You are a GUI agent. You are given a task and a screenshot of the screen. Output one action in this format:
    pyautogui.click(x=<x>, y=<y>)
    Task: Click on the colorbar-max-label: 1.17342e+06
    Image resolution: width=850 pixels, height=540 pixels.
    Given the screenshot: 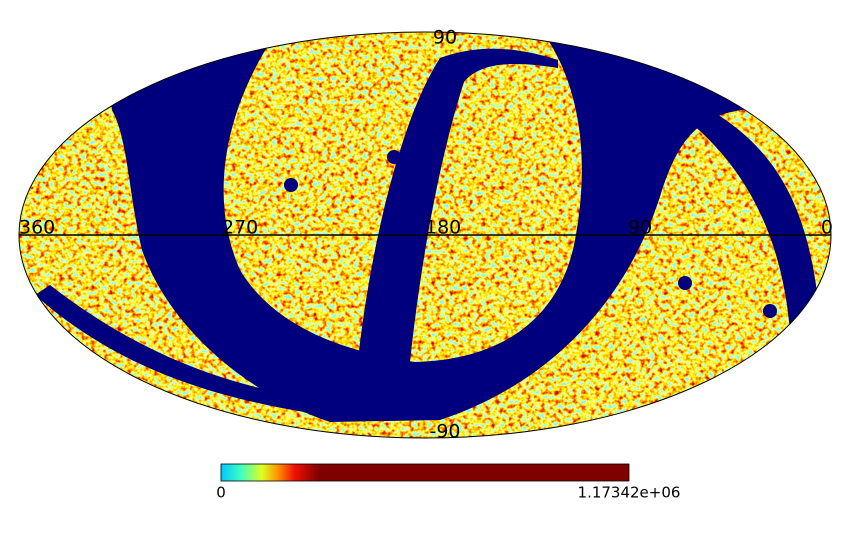 What is the action you would take?
    pyautogui.click(x=629, y=493)
    